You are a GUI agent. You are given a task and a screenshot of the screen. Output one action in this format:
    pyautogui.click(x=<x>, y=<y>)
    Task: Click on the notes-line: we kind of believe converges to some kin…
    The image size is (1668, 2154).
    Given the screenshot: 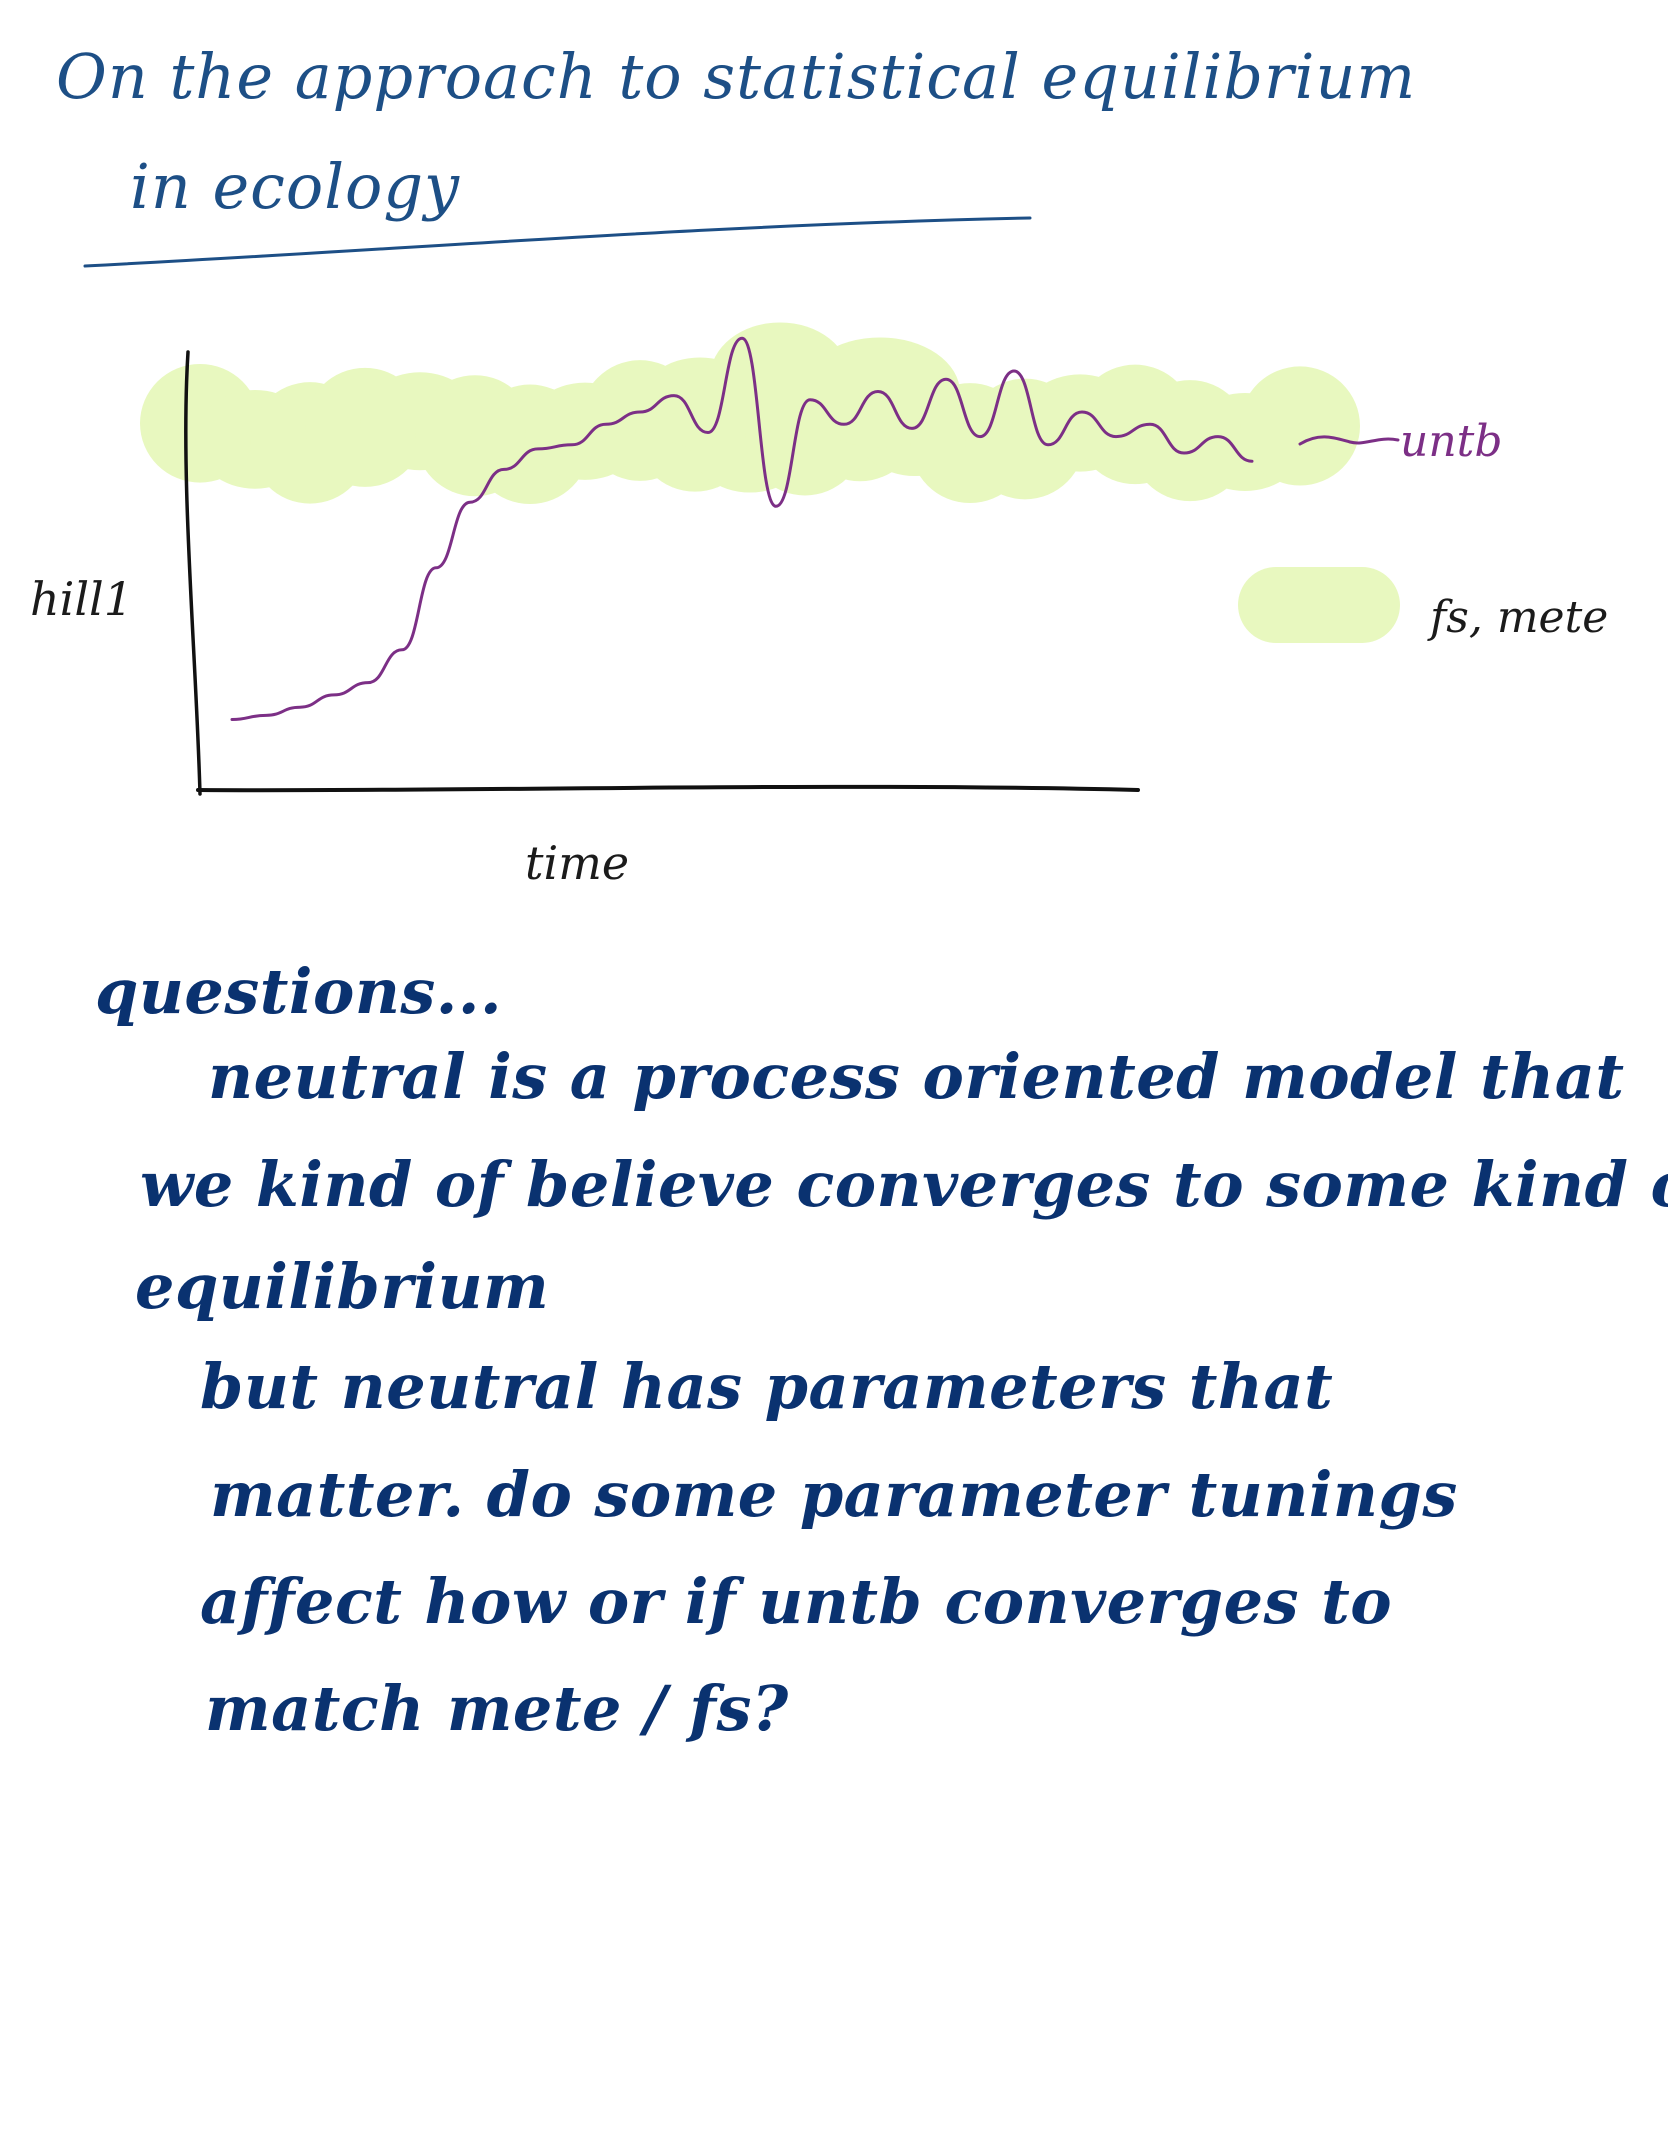 What is the action you would take?
    pyautogui.click(x=904, y=1184)
    